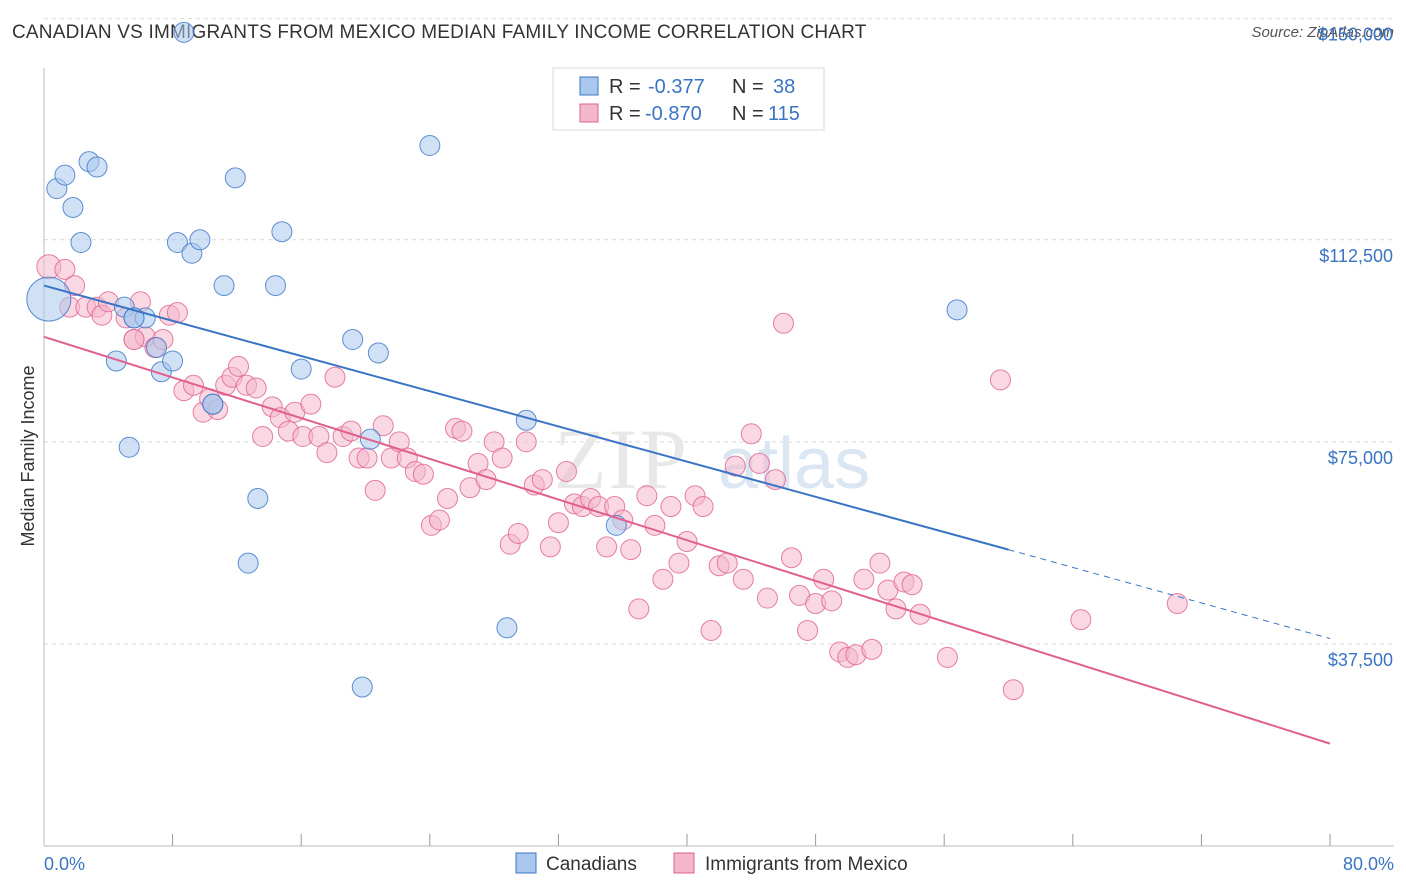 The width and height of the screenshot is (1406, 892). I want to click on legend-bottom-canadians-label: Canadians, so click(591, 864).